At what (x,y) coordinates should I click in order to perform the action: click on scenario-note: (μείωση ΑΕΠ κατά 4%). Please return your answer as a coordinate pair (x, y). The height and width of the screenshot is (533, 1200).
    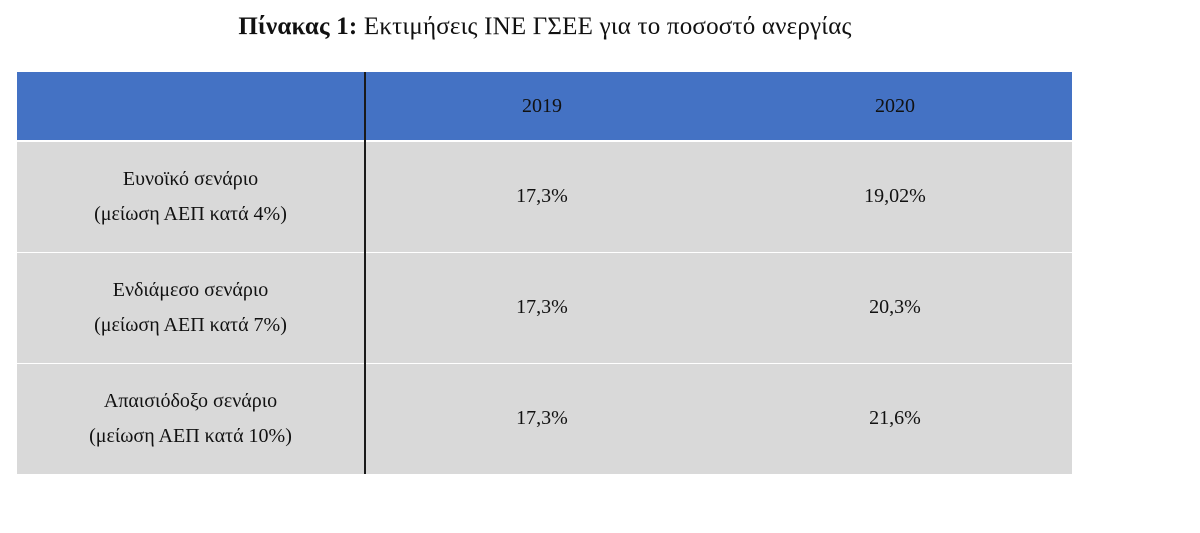
    Looking at the image, I should click on (190, 213).